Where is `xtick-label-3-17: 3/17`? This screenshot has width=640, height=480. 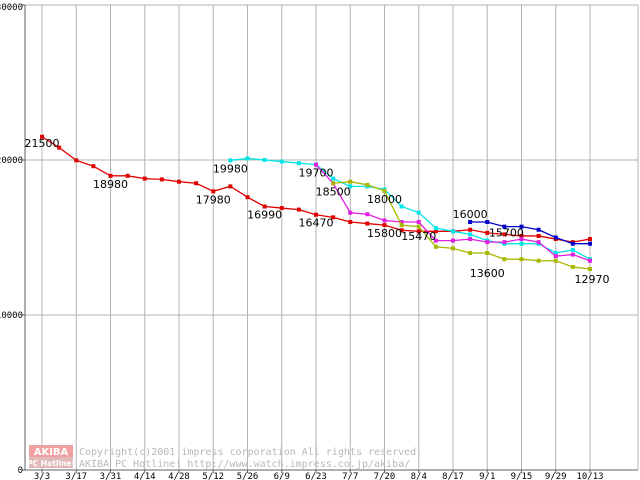 xtick-label-3-17: 3/17 is located at coordinates (76, 476).